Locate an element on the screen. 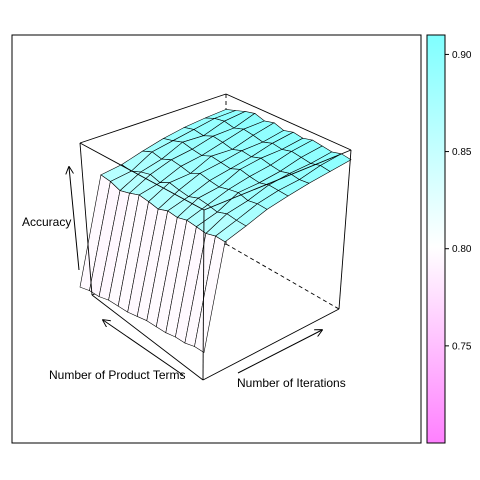 The height and width of the screenshot is (480, 480). x-axis-arrow is located at coordinates (143, 348).